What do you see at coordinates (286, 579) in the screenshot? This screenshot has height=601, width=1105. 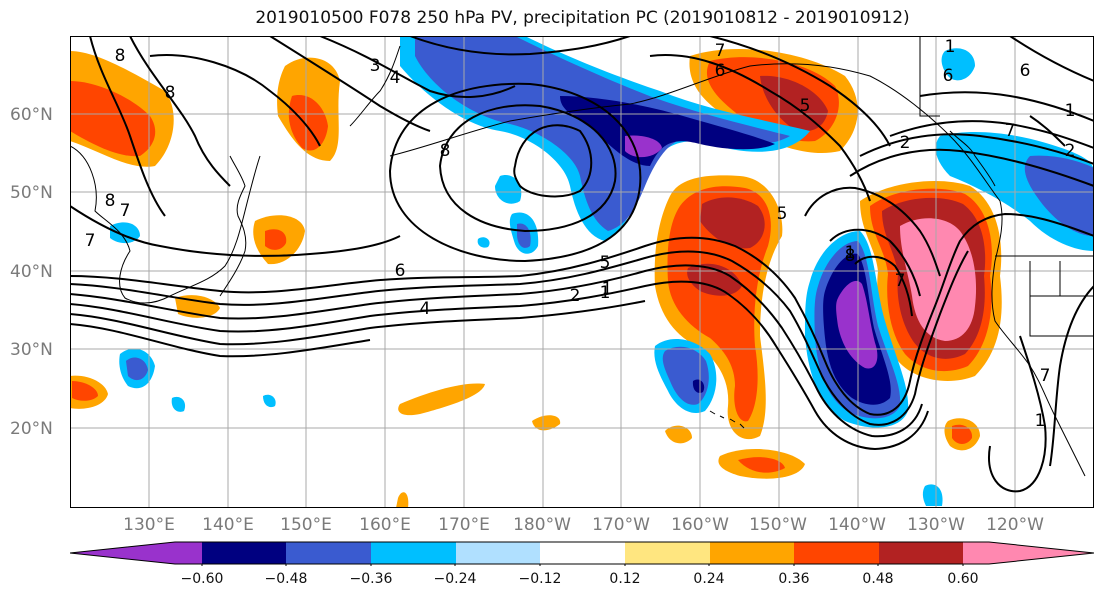 I see `colorbar-tick-label: −0.48` at bounding box center [286, 579].